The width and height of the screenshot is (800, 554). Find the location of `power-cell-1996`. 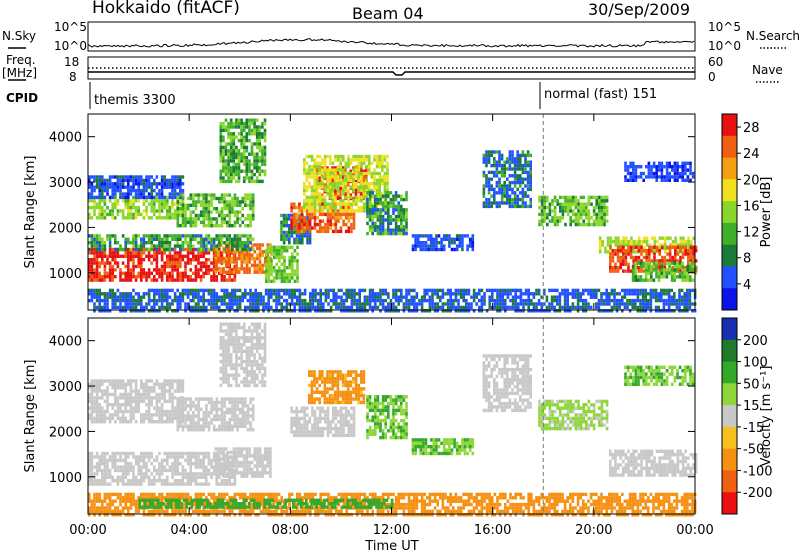

power-cell-1996 is located at coordinates (338, 221).